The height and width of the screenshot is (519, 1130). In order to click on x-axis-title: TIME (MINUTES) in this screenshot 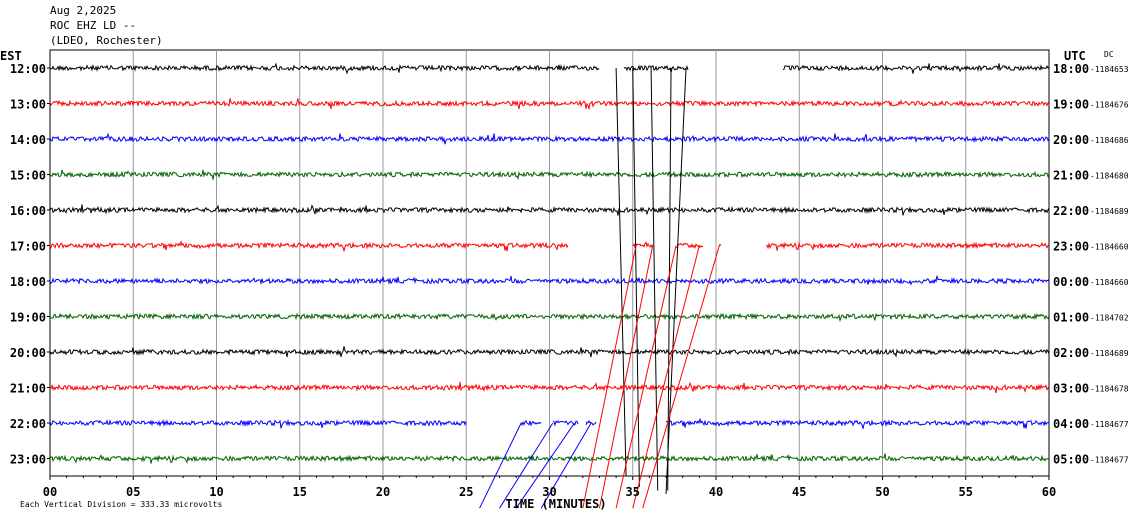, I will do `click(555, 504)`.